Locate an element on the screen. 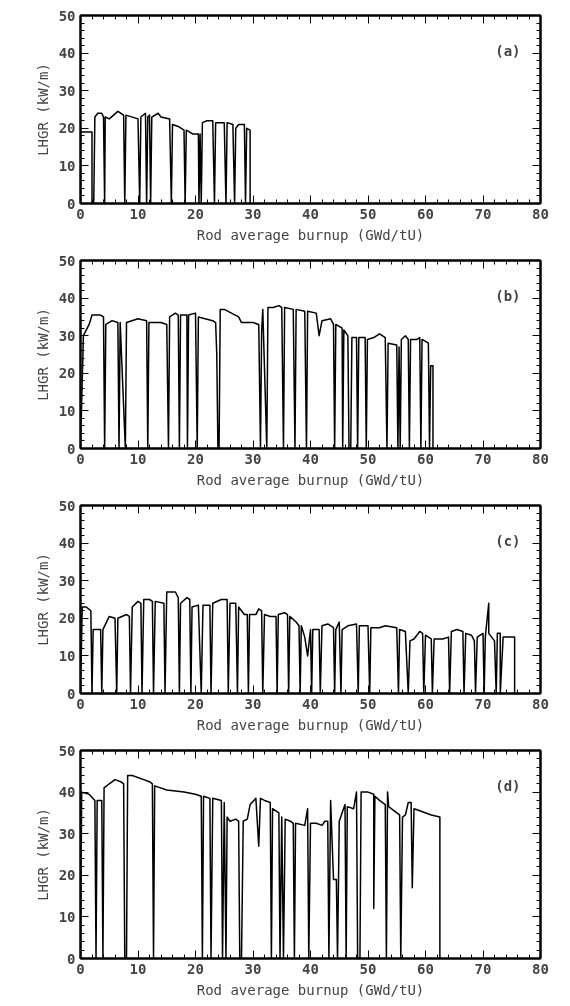 The height and width of the screenshot is (1006, 570). annotation: (b) is located at coordinates (508, 295).